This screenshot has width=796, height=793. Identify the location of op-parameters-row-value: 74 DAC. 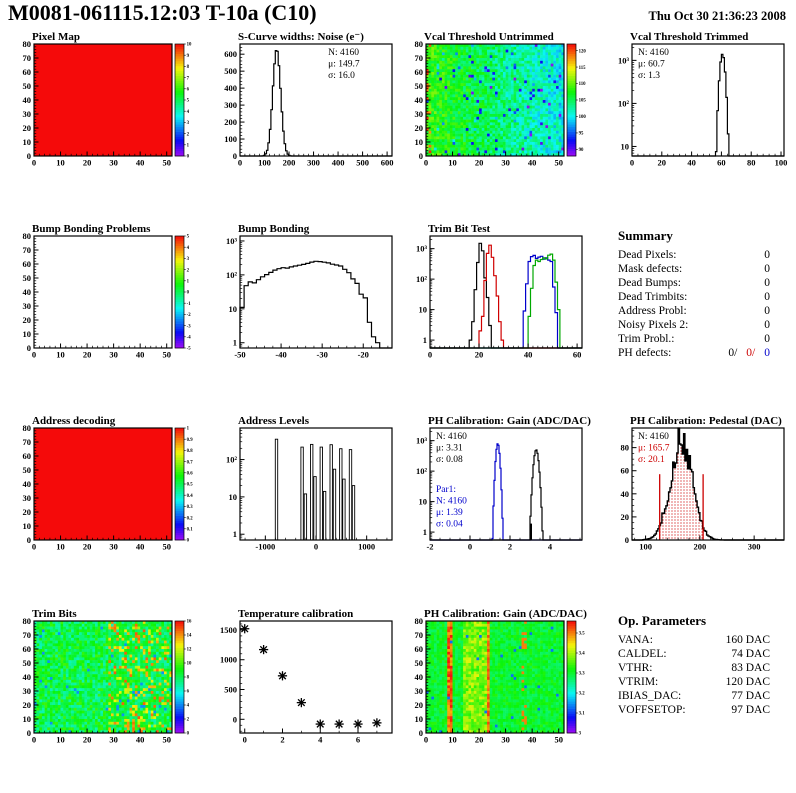
(750, 654).